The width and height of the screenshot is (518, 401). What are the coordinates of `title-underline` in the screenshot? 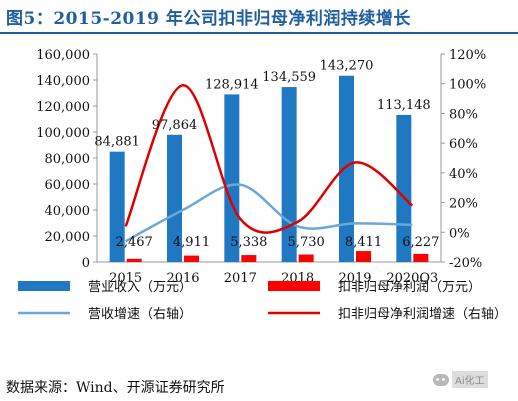 It's located at (259, 33).